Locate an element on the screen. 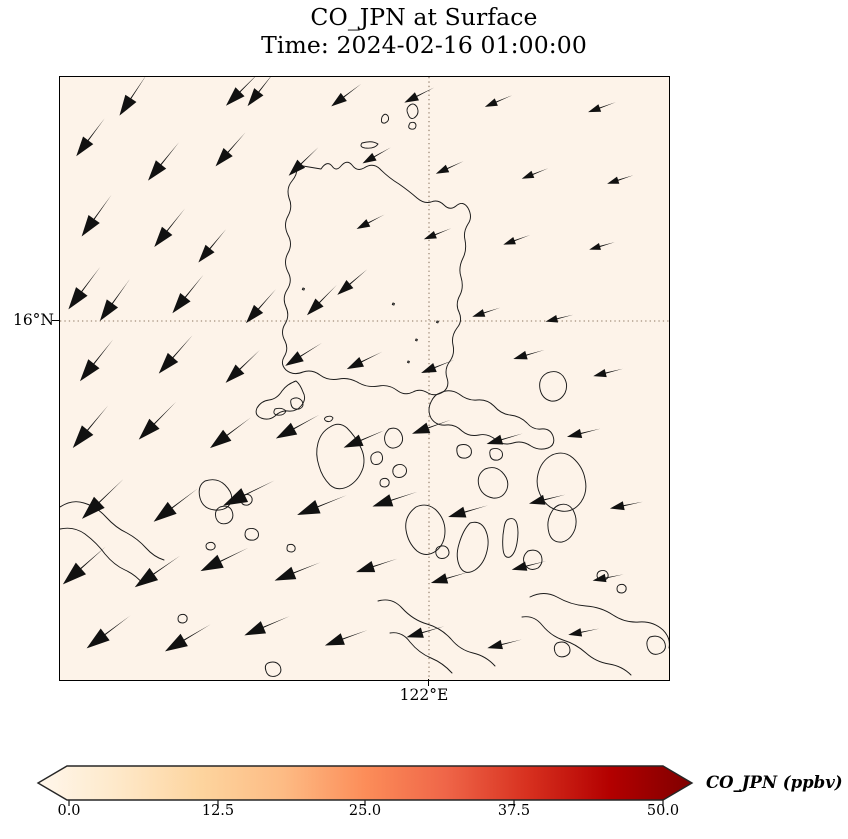 The width and height of the screenshot is (848, 839). colorbar-tick-label-3: 37.5 is located at coordinates (514, 811).